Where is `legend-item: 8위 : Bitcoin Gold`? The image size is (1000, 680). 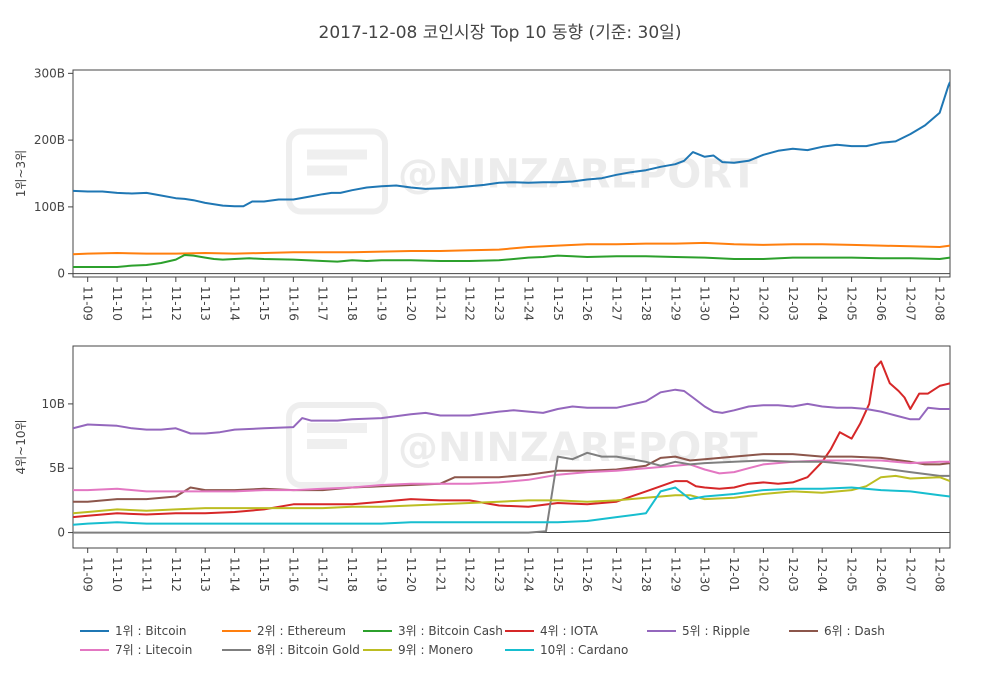
legend-item: 8위 : Bitcoin Gold is located at coordinates (291, 650).